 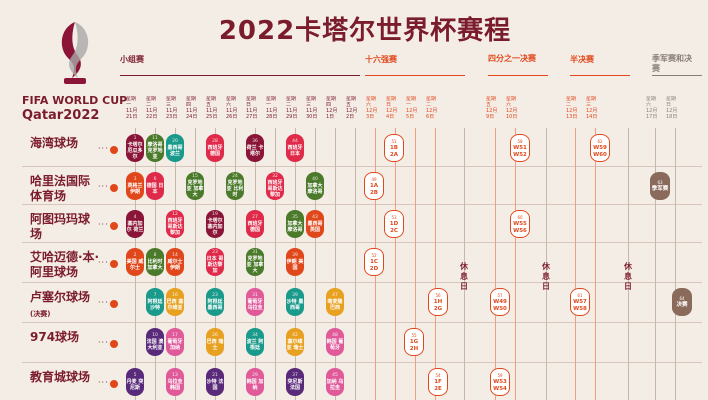 What do you see at coordinates (438, 302) in the screenshot?
I see `knockout-match-56: 56 1H 2G` at bounding box center [438, 302].